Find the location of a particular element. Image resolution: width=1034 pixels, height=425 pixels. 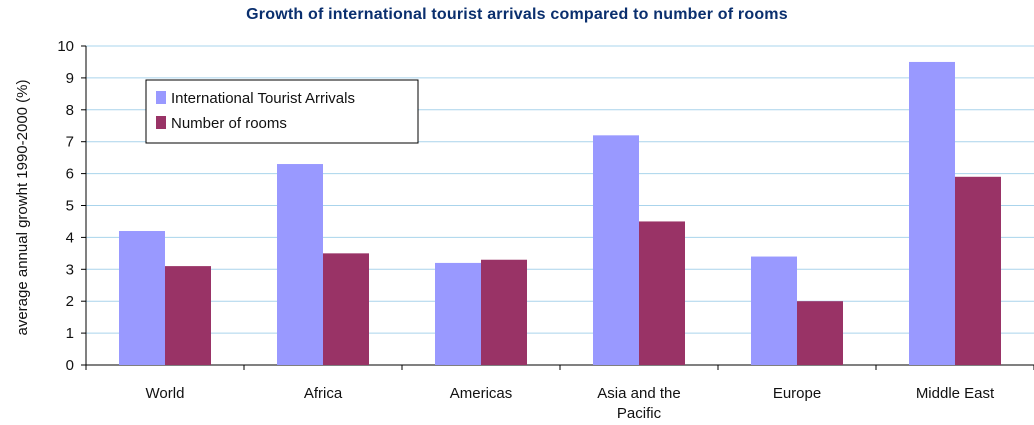

y-tick-label: 2 is located at coordinates (70, 301).